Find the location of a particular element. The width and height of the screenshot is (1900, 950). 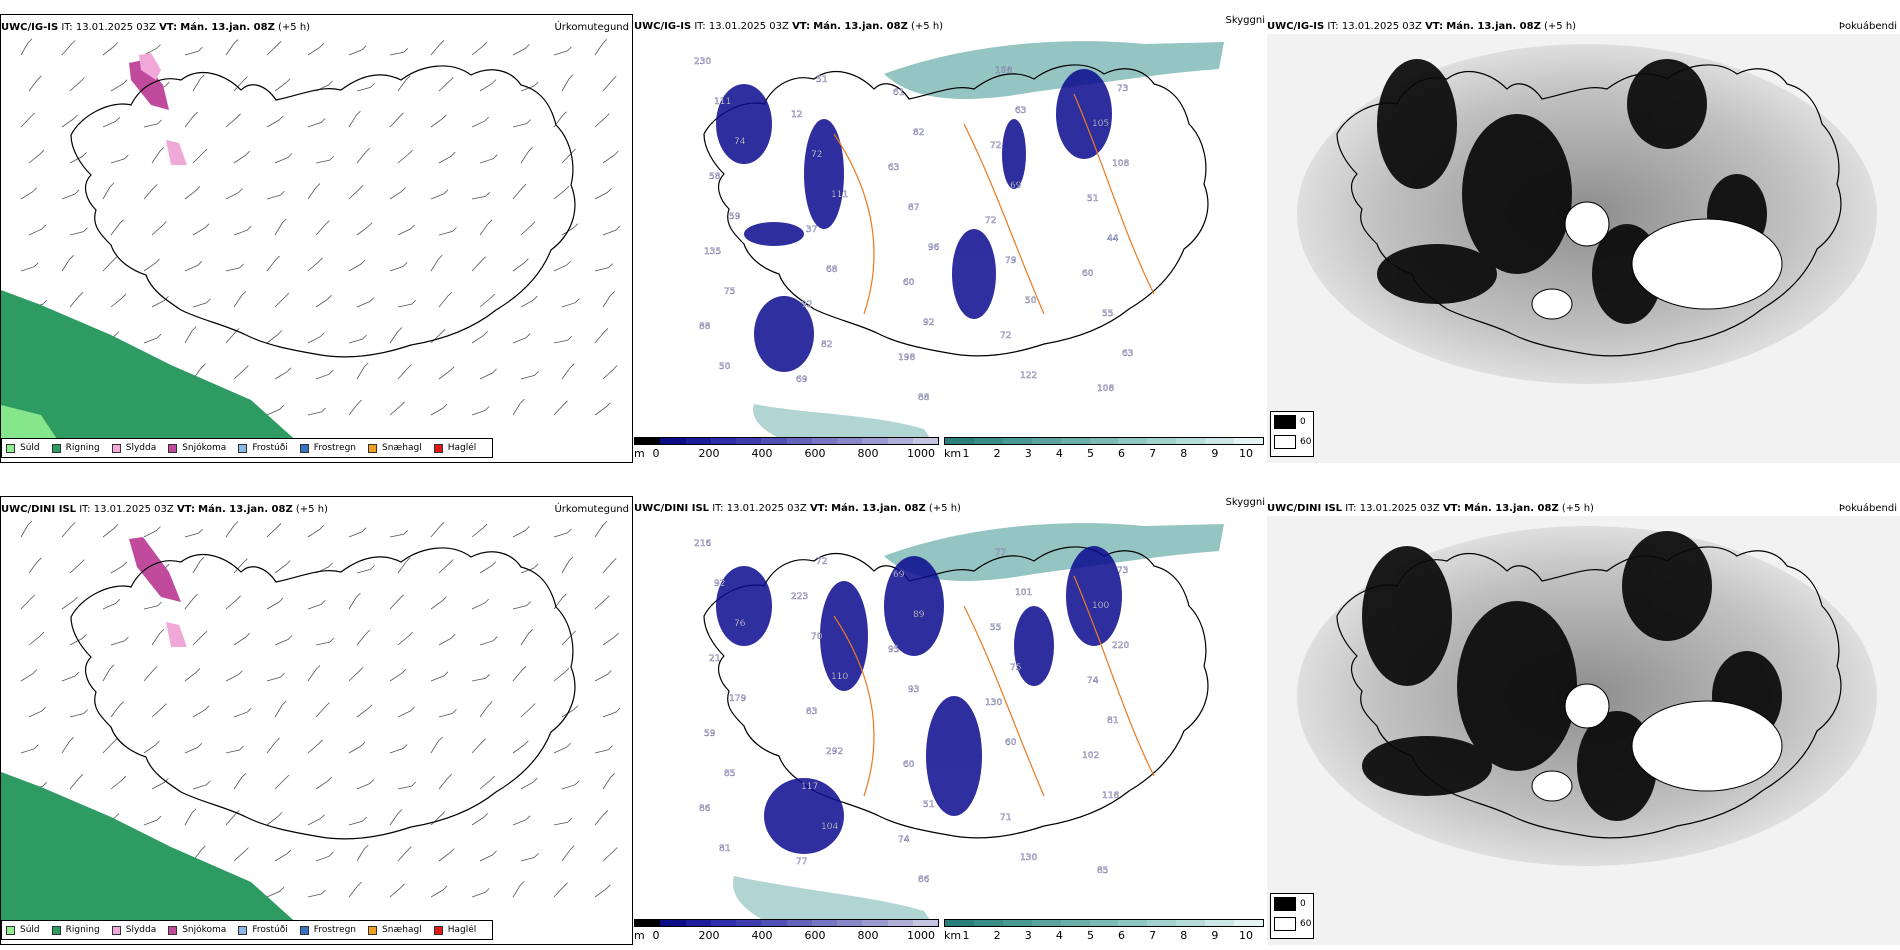

low-visibility-band-south is located at coordinates (833, 901).